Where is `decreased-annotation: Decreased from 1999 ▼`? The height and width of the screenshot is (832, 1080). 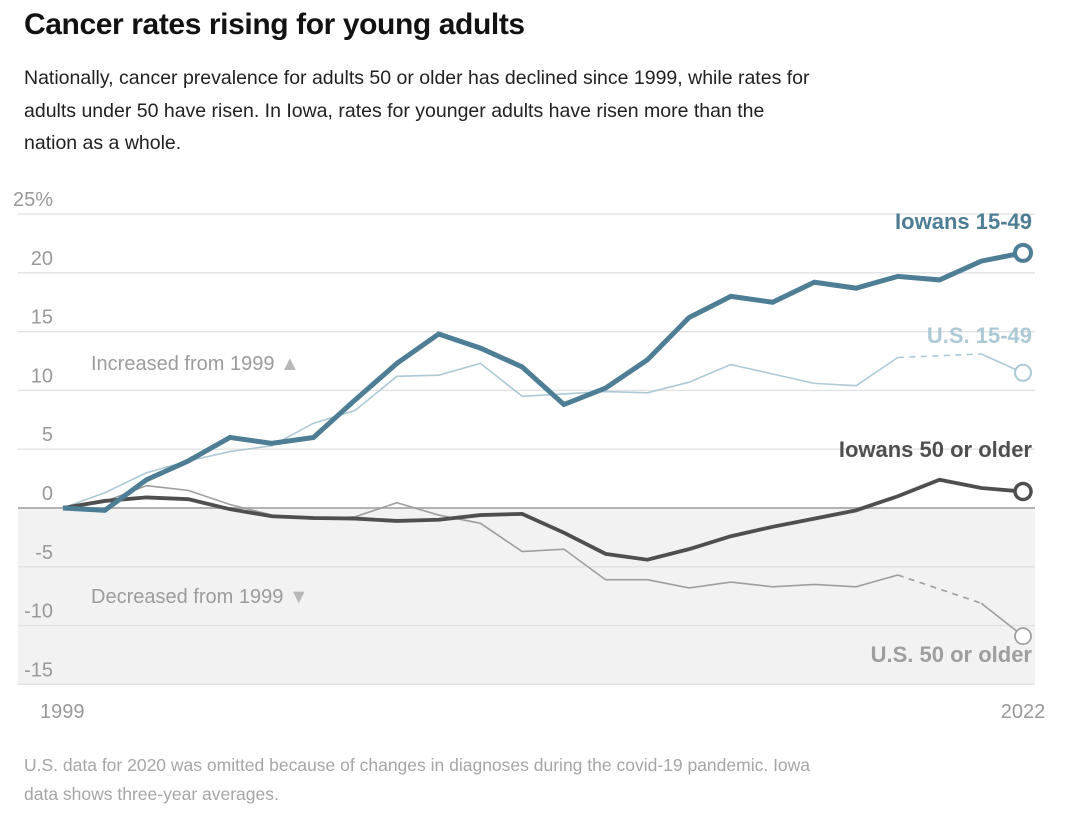 decreased-annotation: Decreased from 1999 ▼ is located at coordinates (200, 597).